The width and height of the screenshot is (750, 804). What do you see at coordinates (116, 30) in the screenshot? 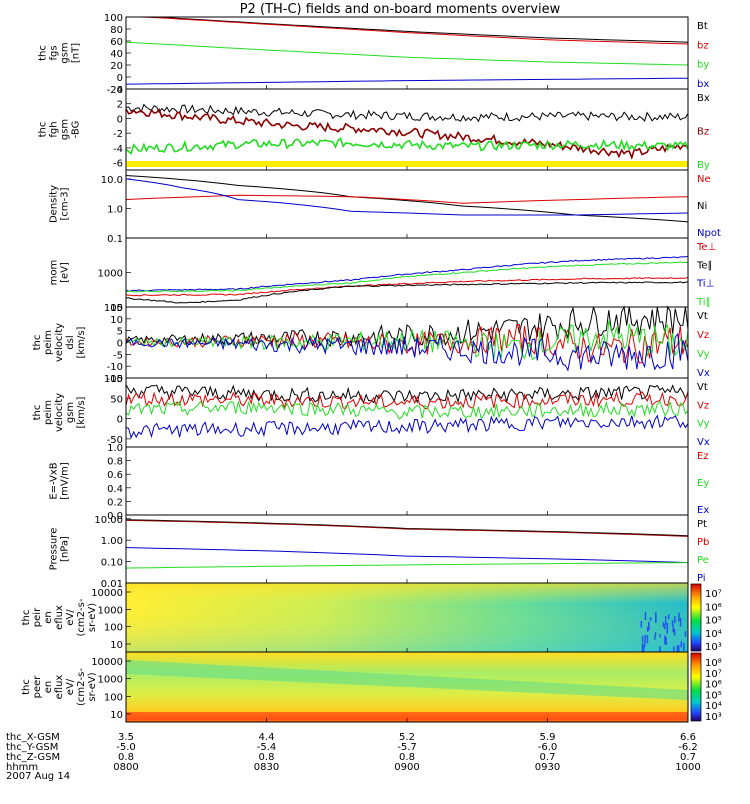
I see `y-tick-label: 80` at bounding box center [116, 30].